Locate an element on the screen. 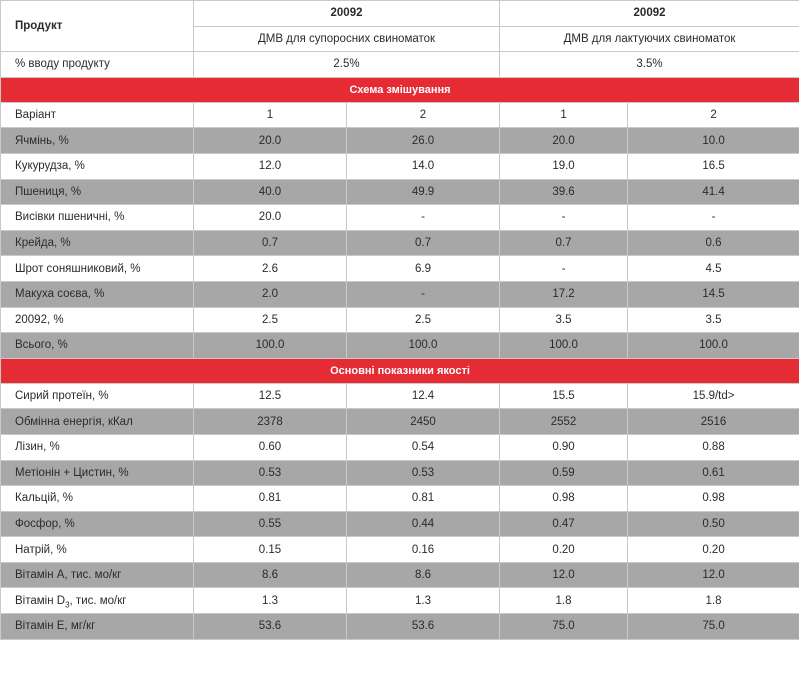  table-row: Вітамін А, тис. мо/кг 8.6 8.6 12.0 12.0 is located at coordinates (399, 575).